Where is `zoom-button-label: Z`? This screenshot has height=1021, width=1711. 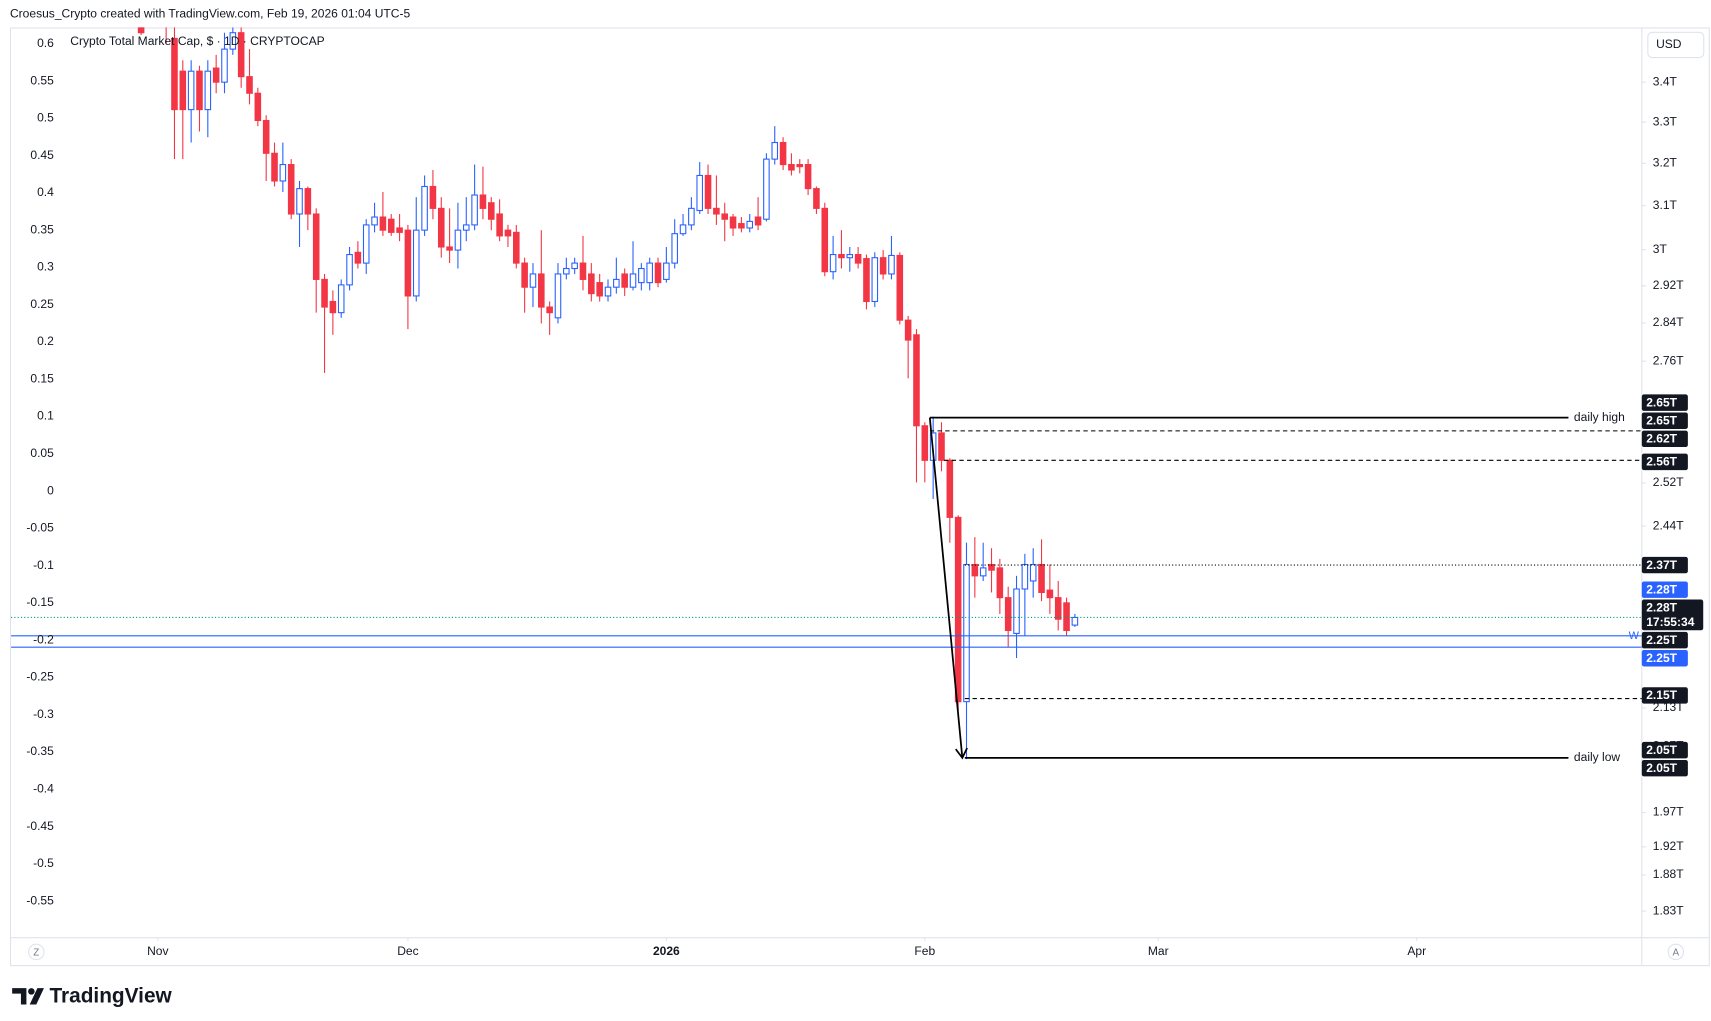 zoom-button-label: Z is located at coordinates (36, 953).